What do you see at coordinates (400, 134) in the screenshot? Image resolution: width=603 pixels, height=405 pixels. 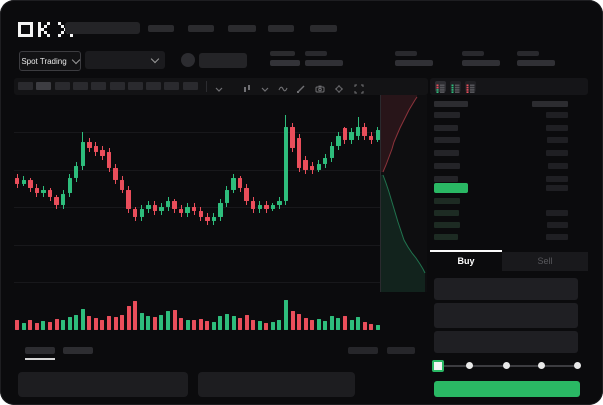 I see `depth-asks-line` at bounding box center [400, 134].